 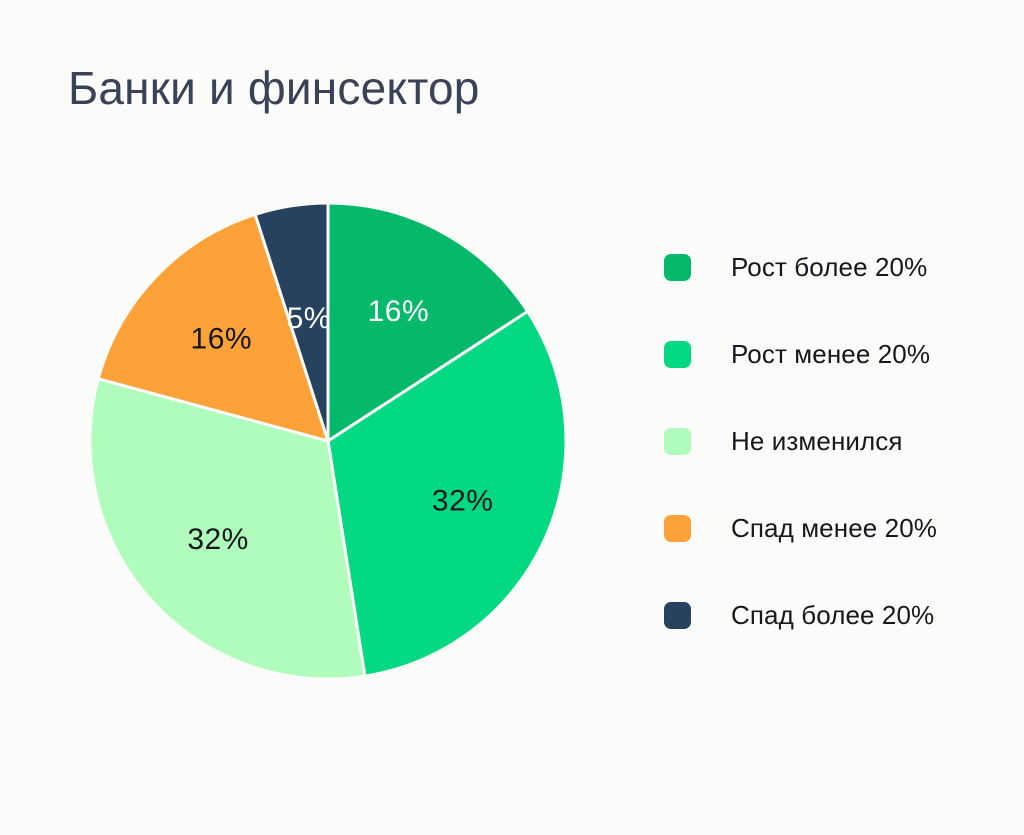 I want to click on page-title: Банки и финсектор, so click(x=274, y=88).